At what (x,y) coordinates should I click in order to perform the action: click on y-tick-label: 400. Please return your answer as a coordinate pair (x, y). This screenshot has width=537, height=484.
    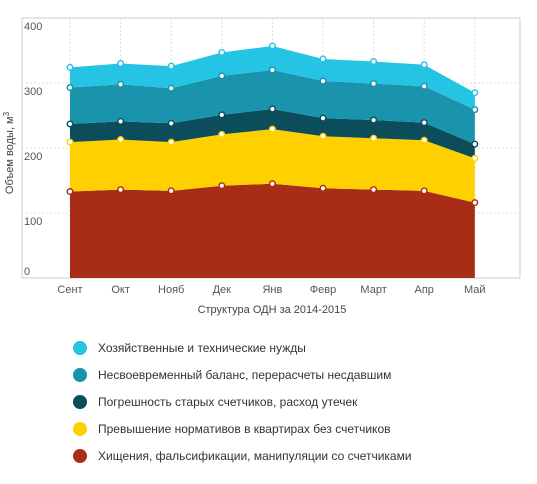
    Looking at the image, I should click on (33, 27).